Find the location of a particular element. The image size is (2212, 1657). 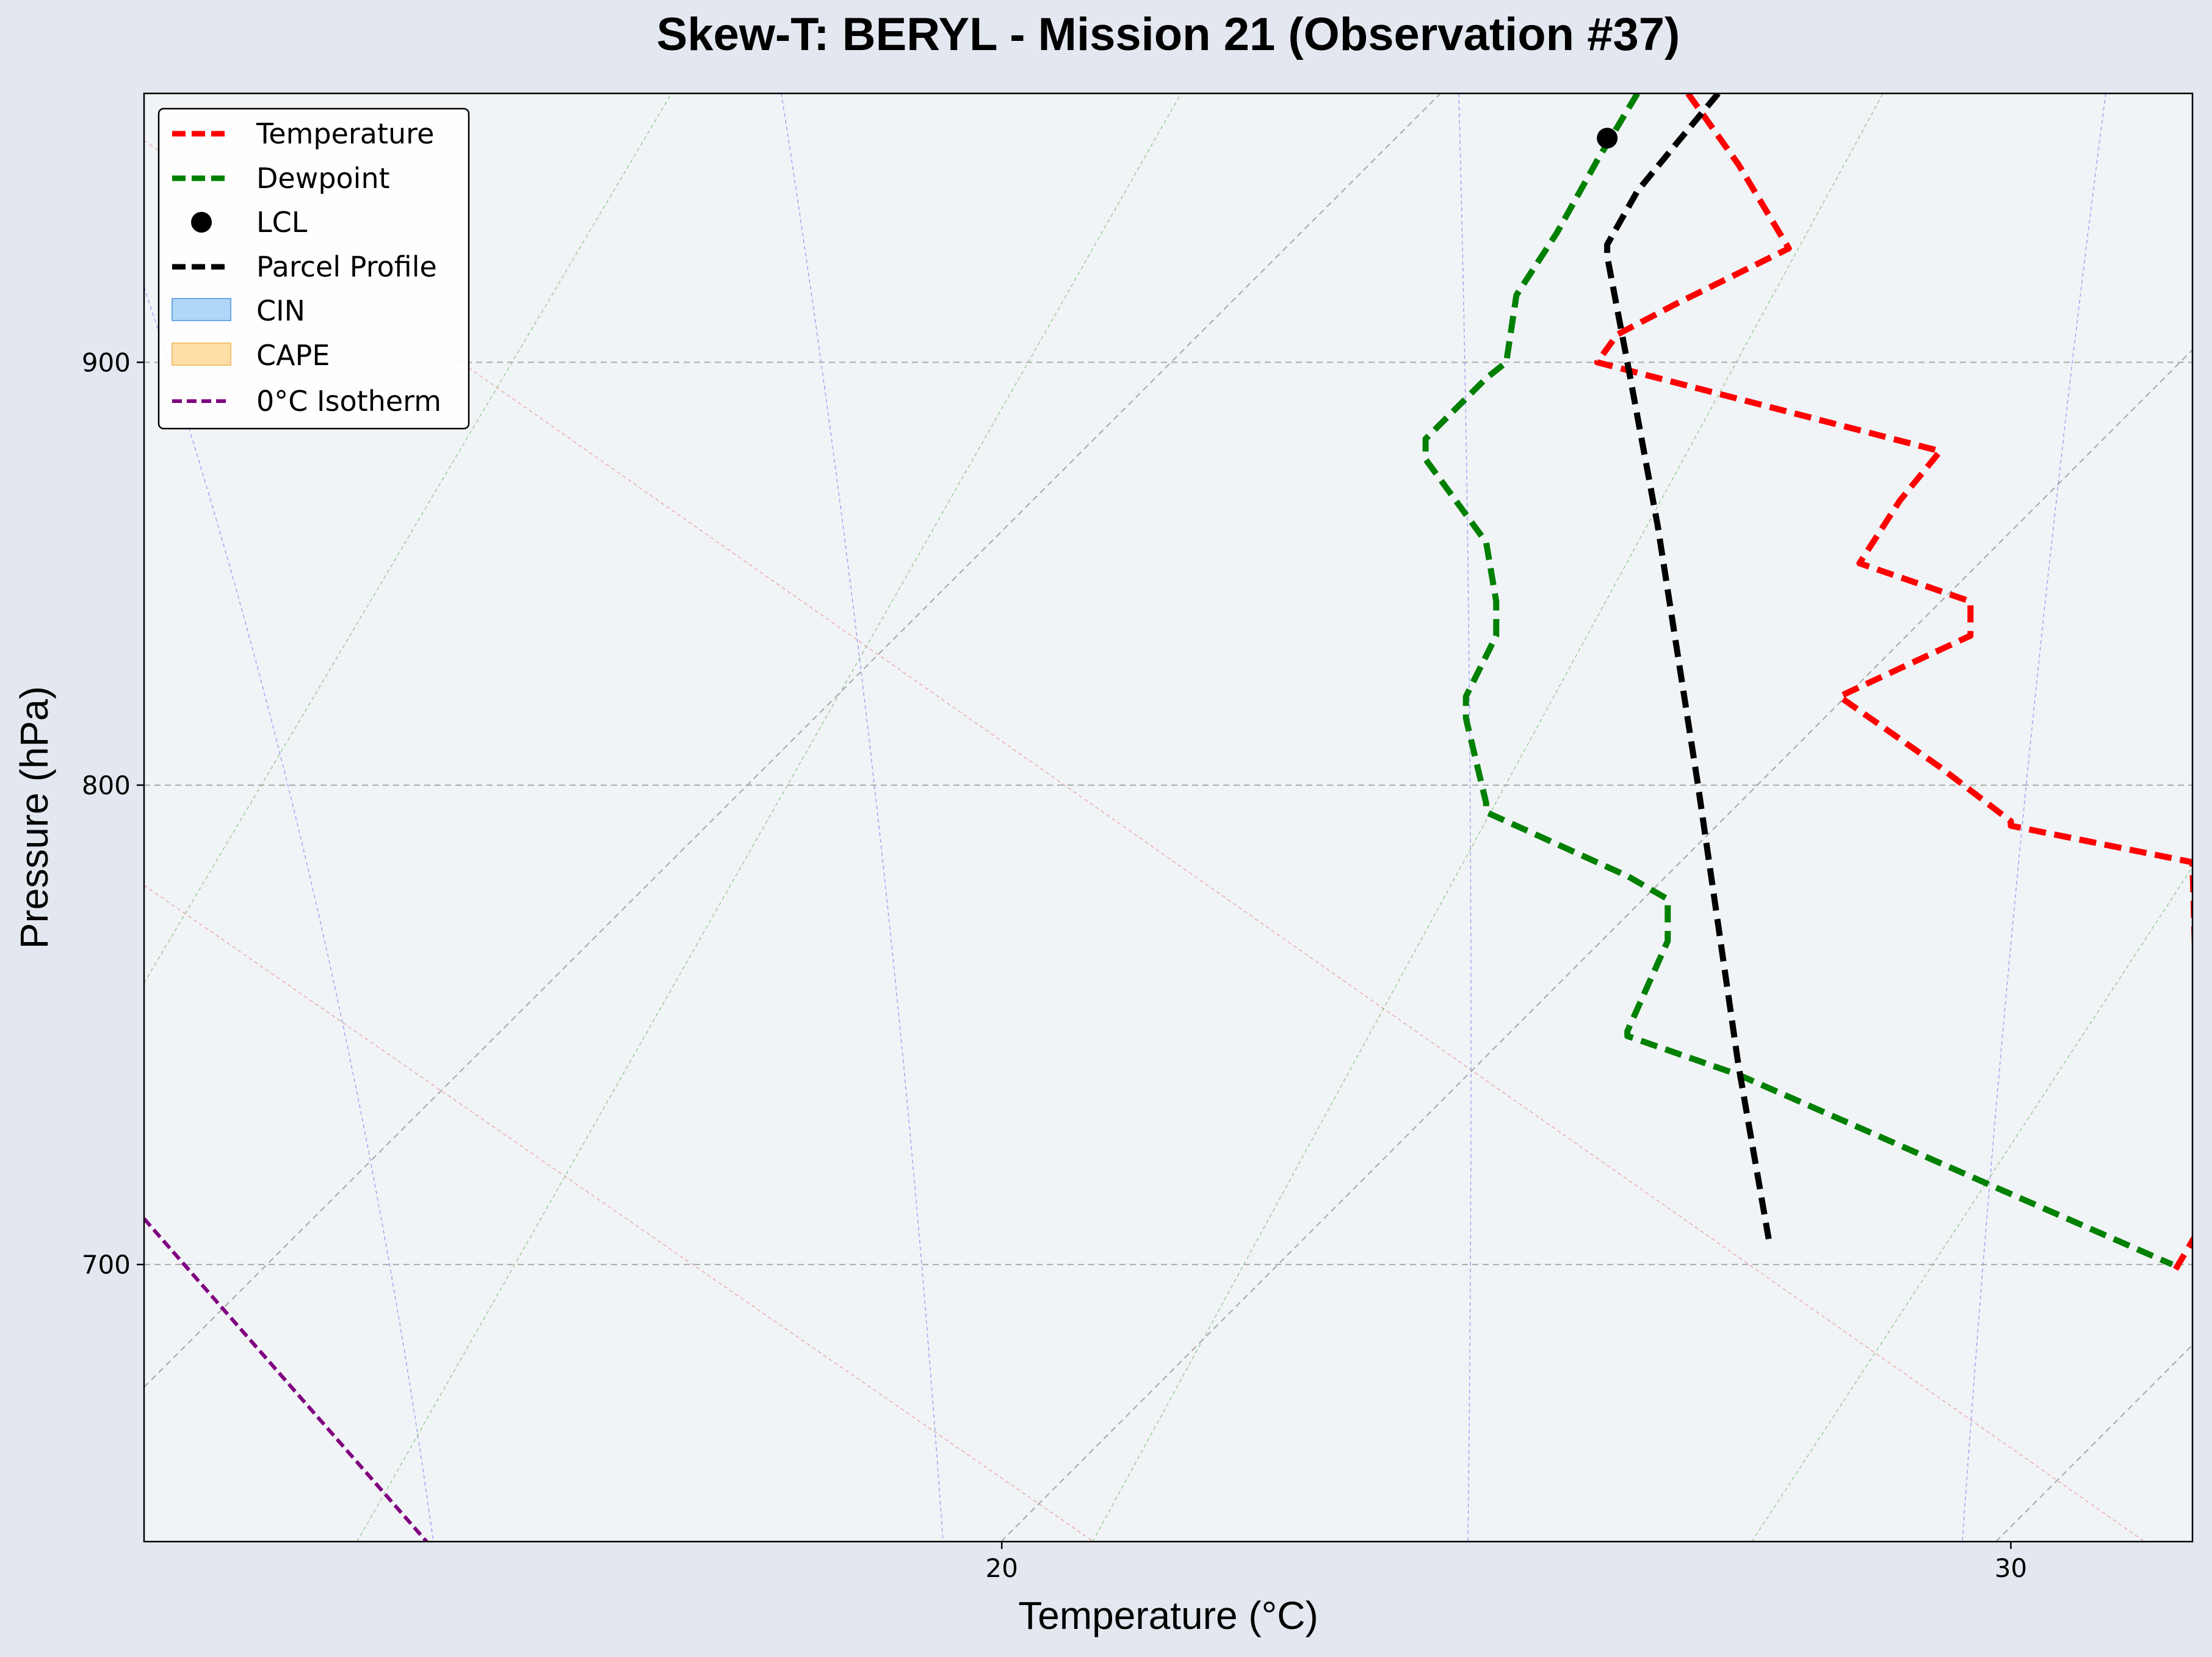

legend-cin-label: CIN is located at coordinates (280, 310).